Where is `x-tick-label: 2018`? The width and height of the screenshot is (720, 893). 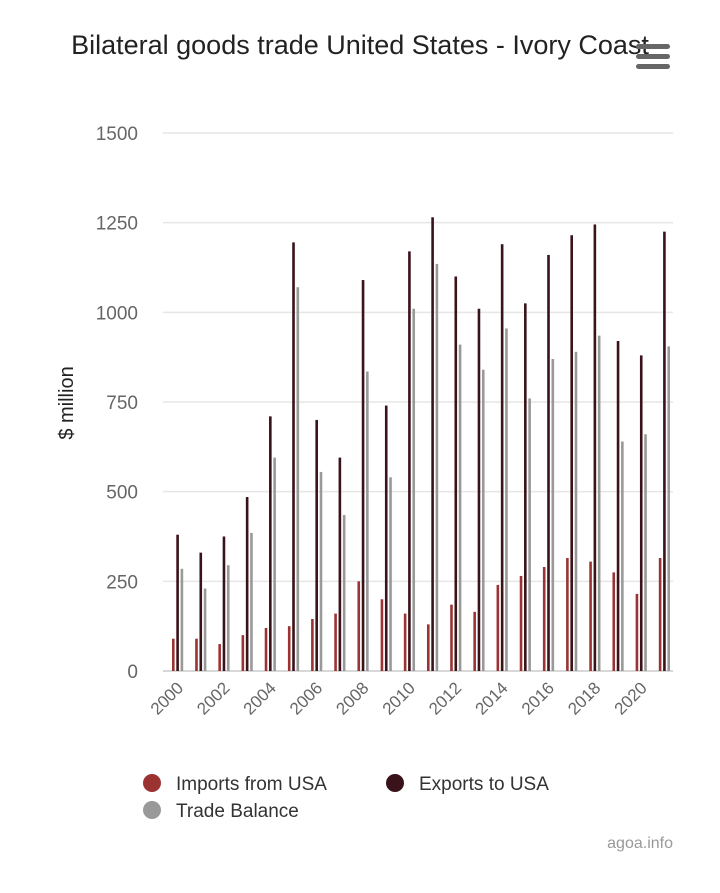
x-tick-label: 2018 is located at coordinates (584, 698).